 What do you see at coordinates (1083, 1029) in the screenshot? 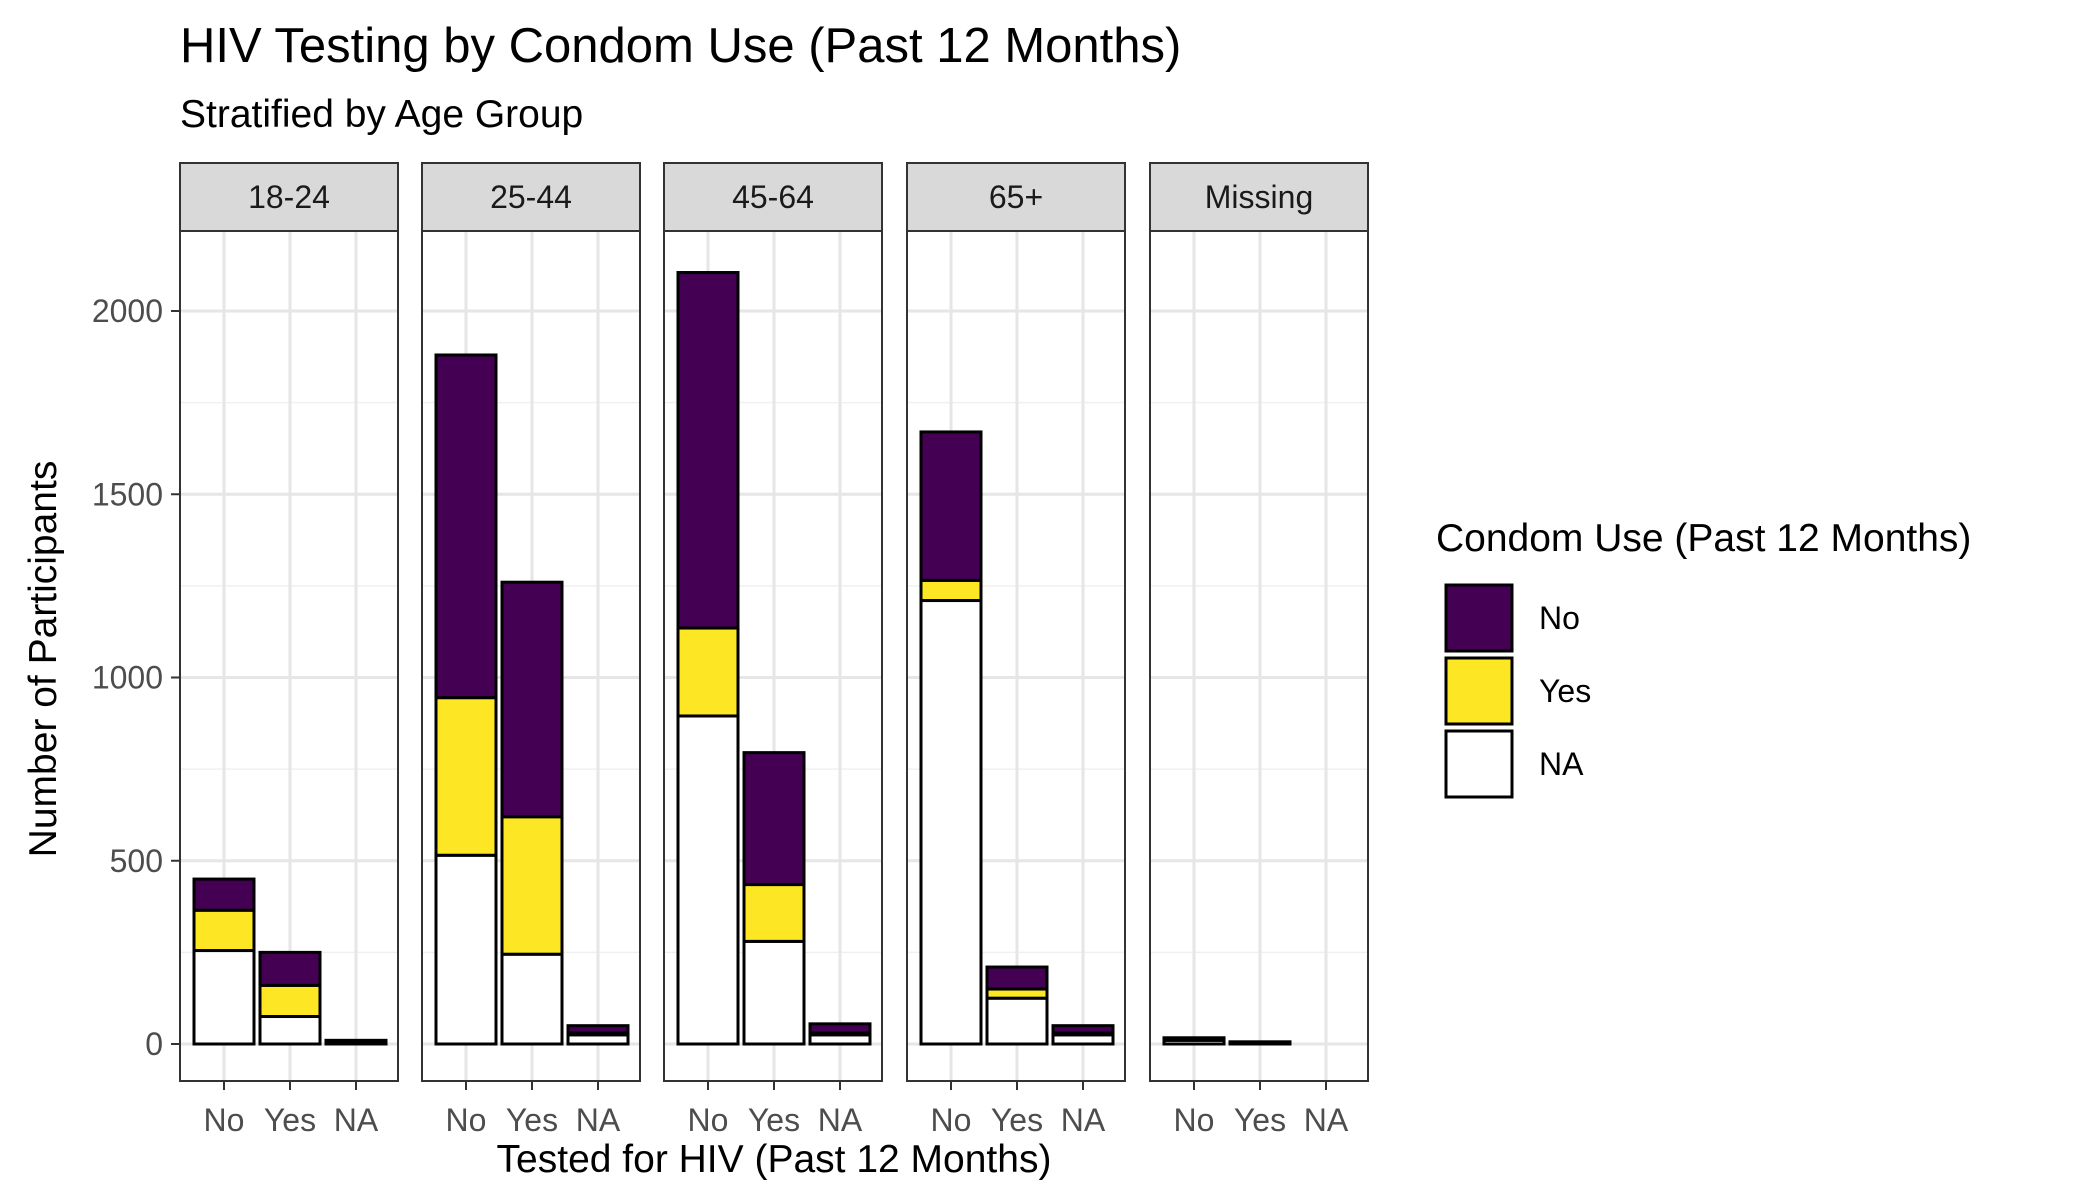
I see `bar-segment-65+-na-no` at bounding box center [1083, 1029].